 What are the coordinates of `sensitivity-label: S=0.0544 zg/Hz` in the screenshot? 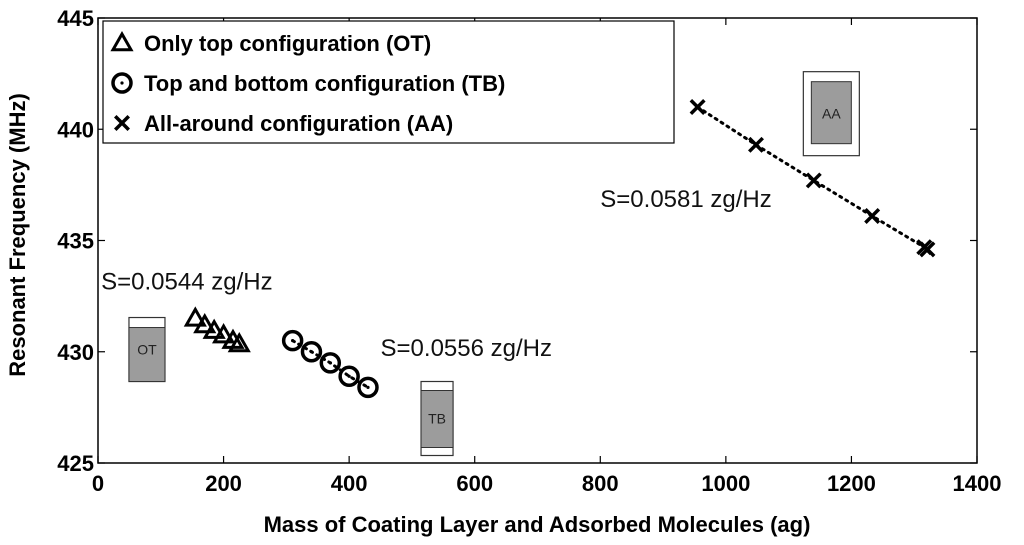 It's located at (186, 281).